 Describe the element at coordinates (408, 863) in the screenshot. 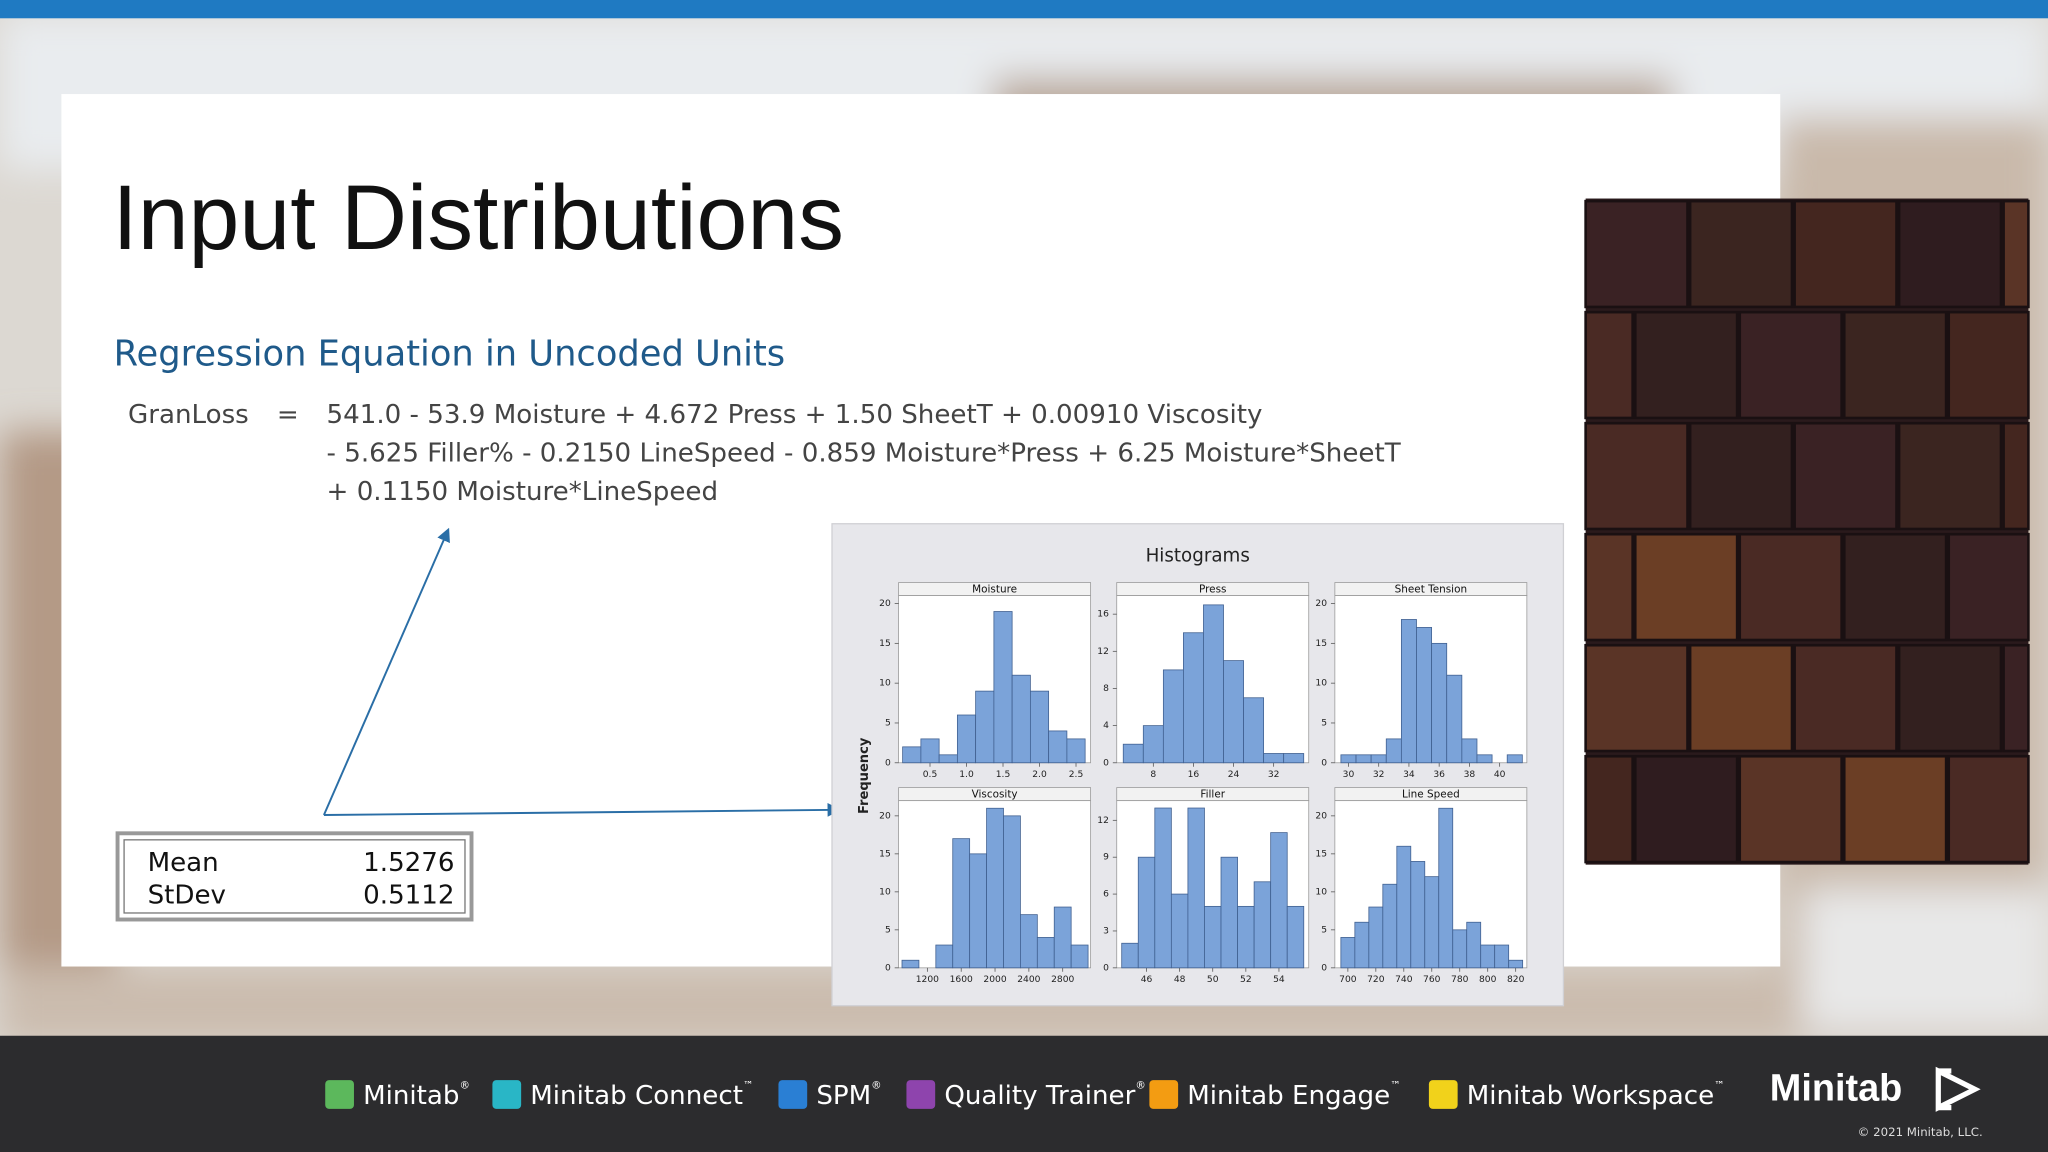

I see `stats-value: 1.5276` at that location.